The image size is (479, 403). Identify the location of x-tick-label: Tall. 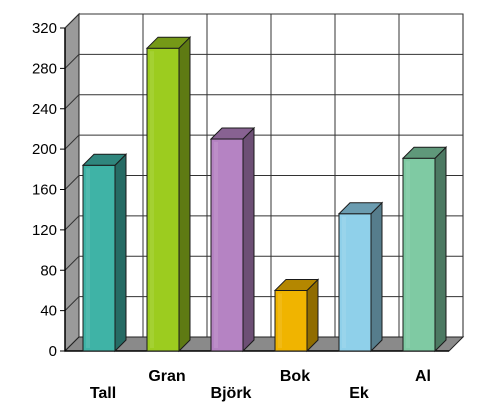
(103, 393).